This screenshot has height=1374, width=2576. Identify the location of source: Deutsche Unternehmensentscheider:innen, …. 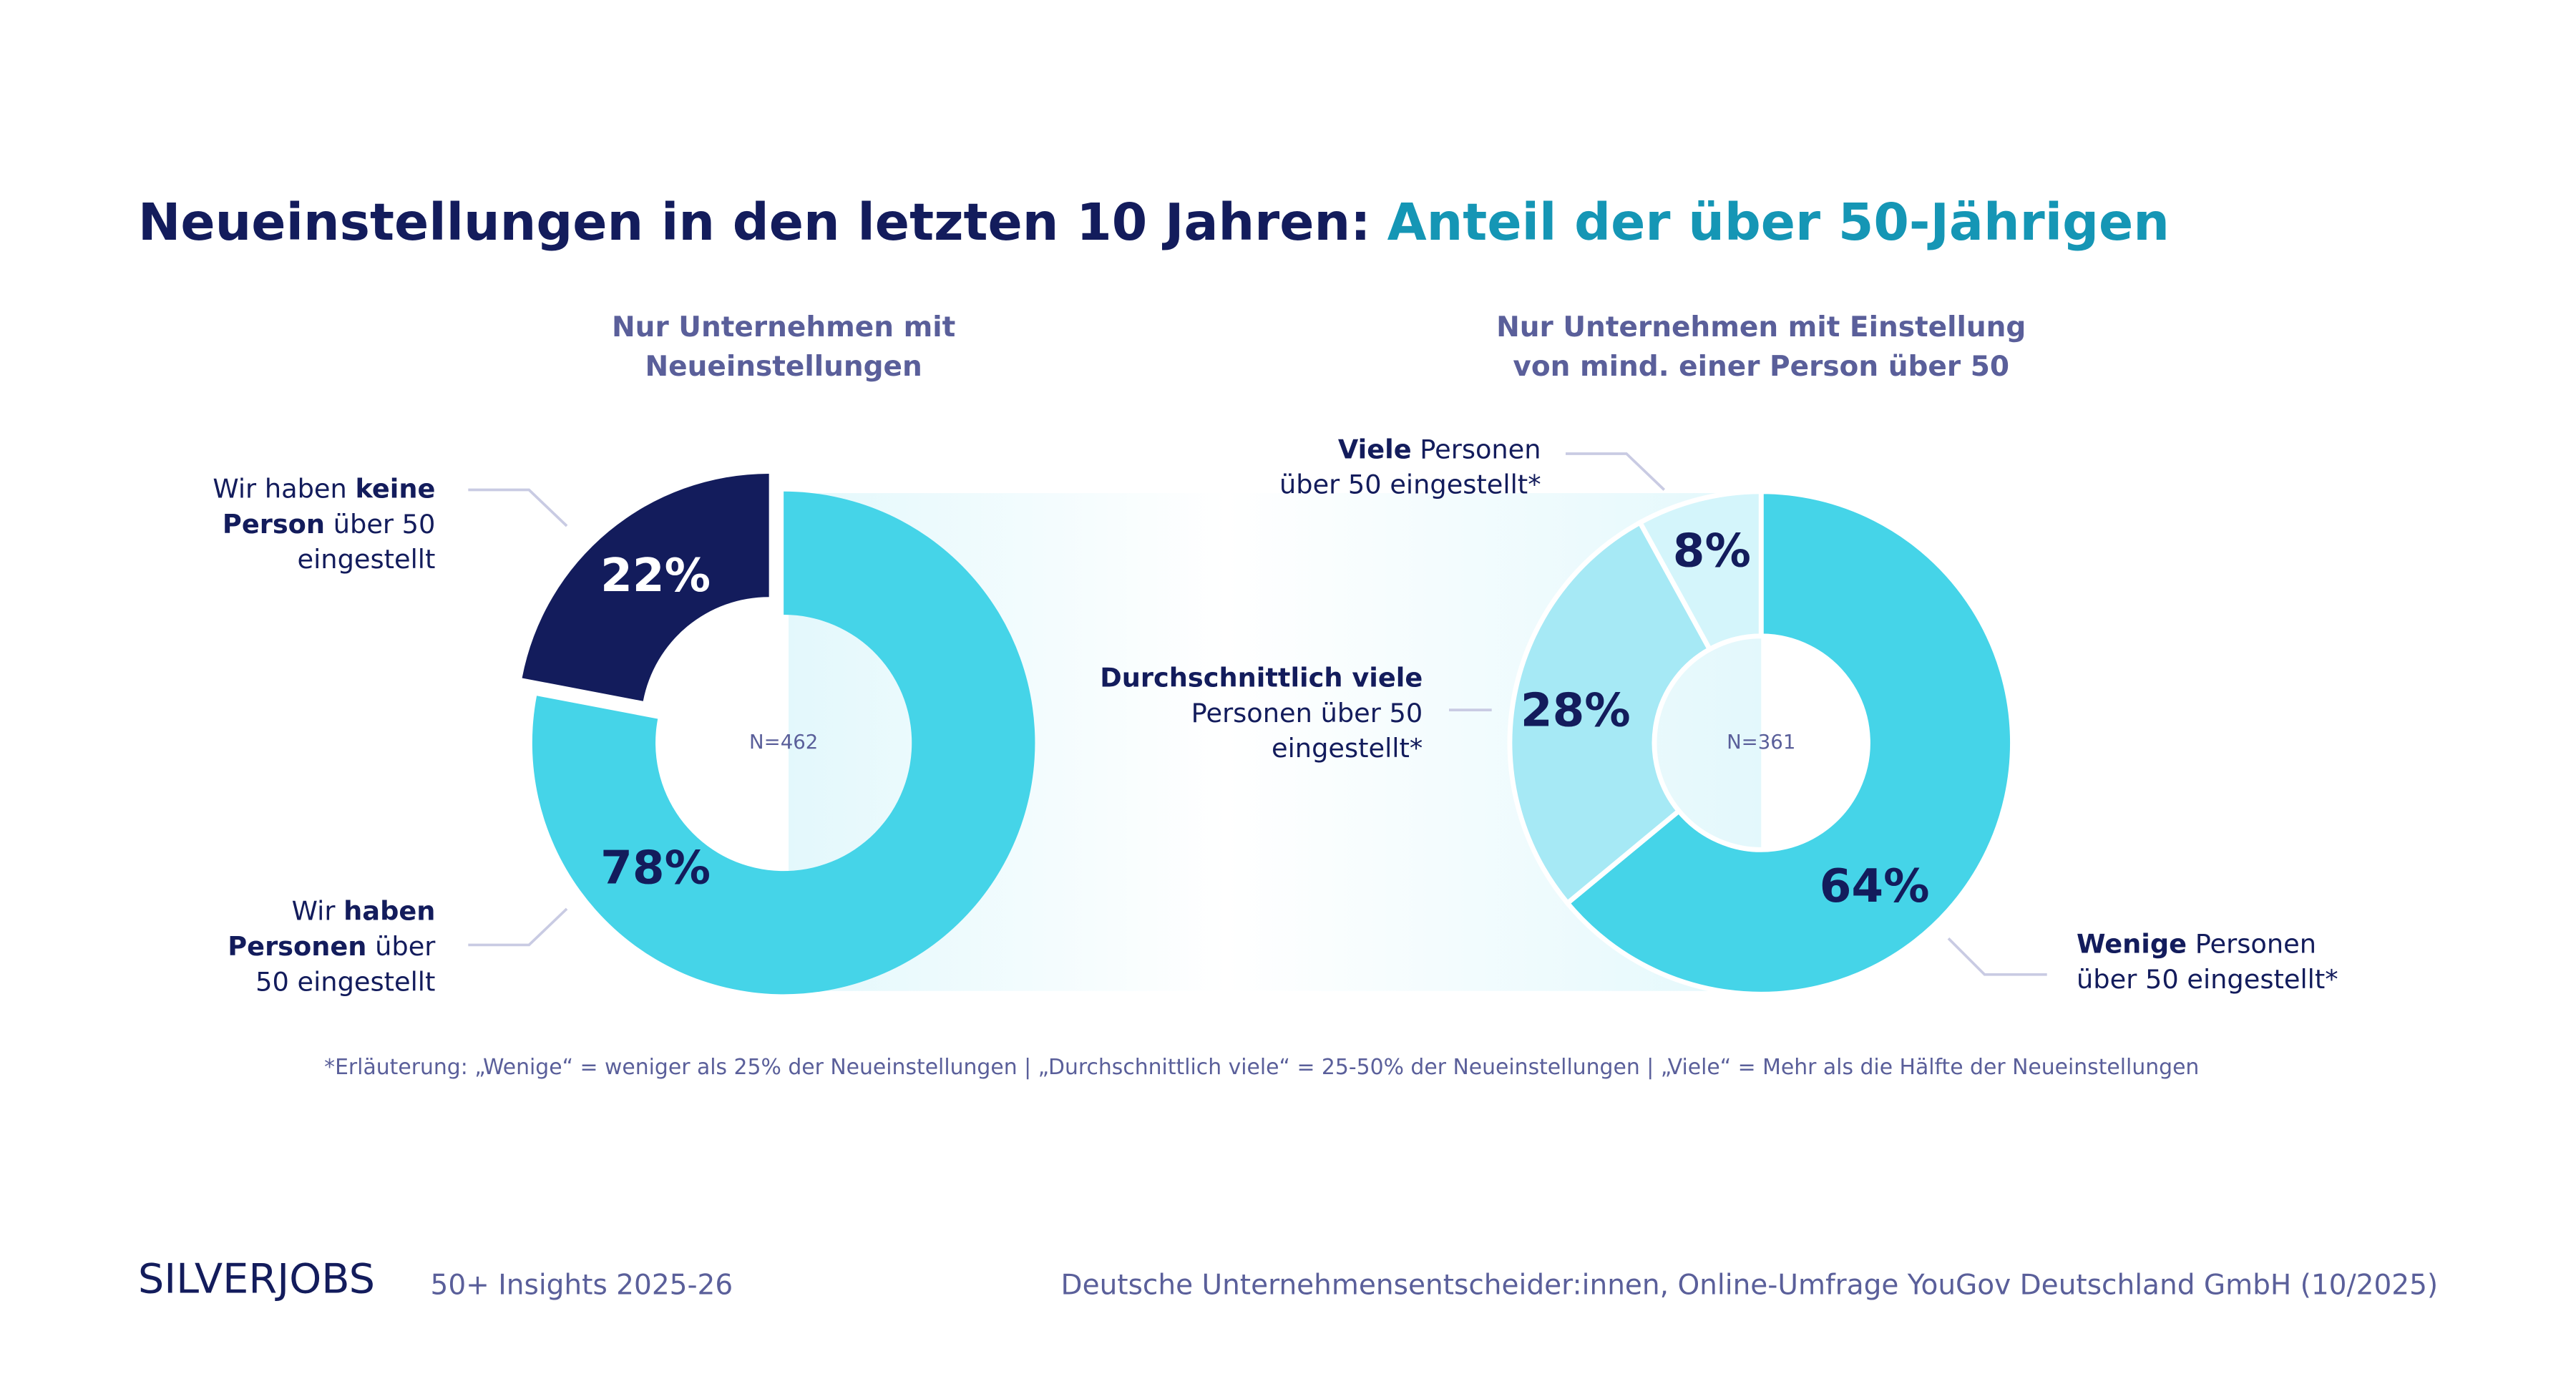
(1750, 1286).